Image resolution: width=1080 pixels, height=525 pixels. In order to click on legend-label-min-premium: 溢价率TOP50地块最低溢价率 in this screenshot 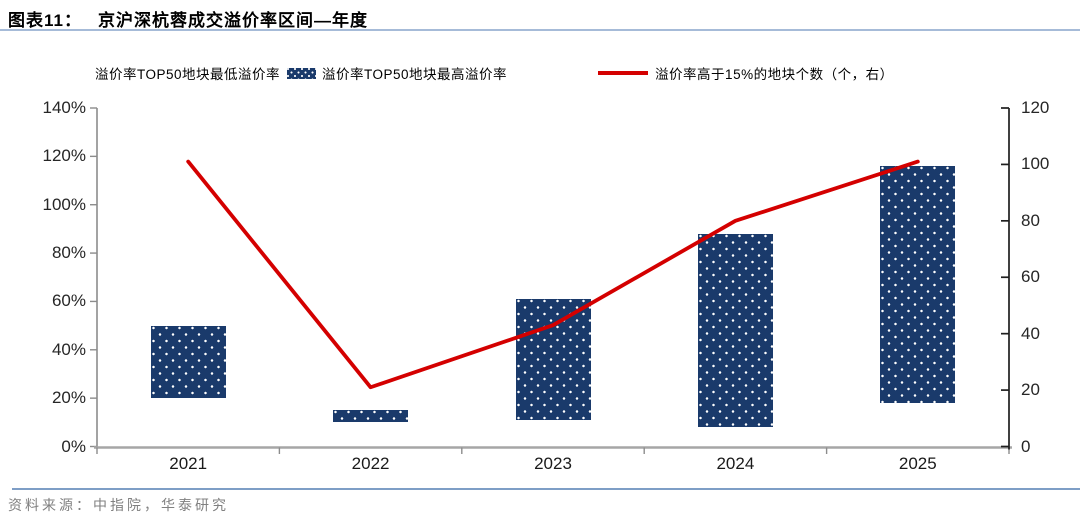, I will do `click(188, 74)`.